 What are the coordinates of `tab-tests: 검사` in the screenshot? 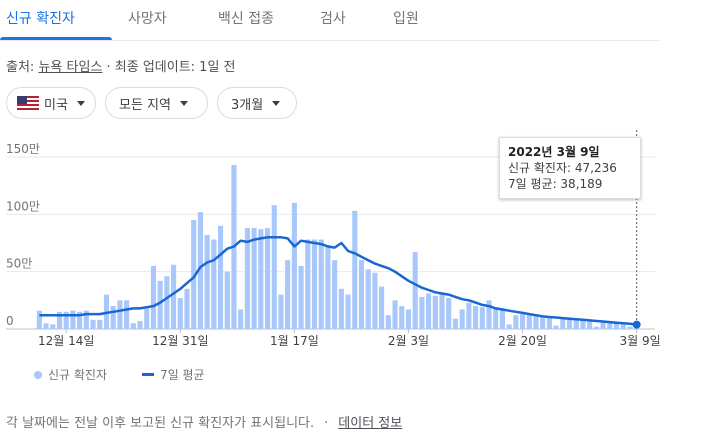 It's located at (333, 19).